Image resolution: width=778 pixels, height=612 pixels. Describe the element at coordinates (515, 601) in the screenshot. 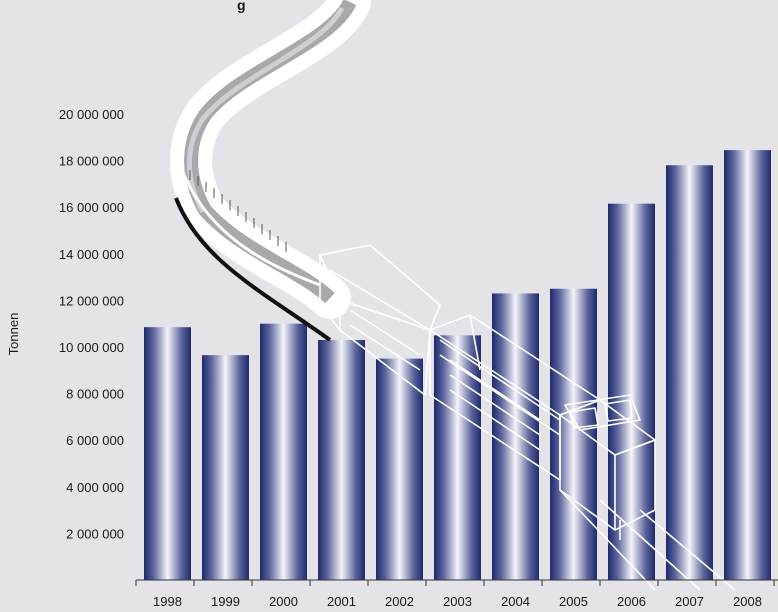

I see `x-tick-label: 2004` at that location.